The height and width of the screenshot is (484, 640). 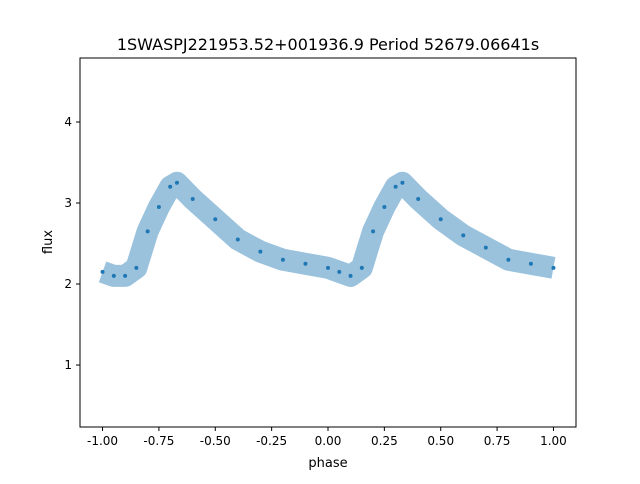 What do you see at coordinates (215, 441) in the screenshot?
I see `x-tick-label: -0.50` at bounding box center [215, 441].